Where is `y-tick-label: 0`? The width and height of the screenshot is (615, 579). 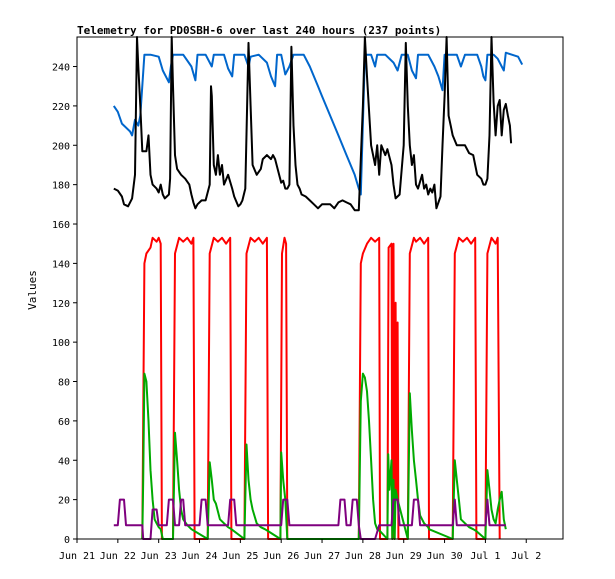
y-tick-label: 0 is located at coordinates (67, 540).